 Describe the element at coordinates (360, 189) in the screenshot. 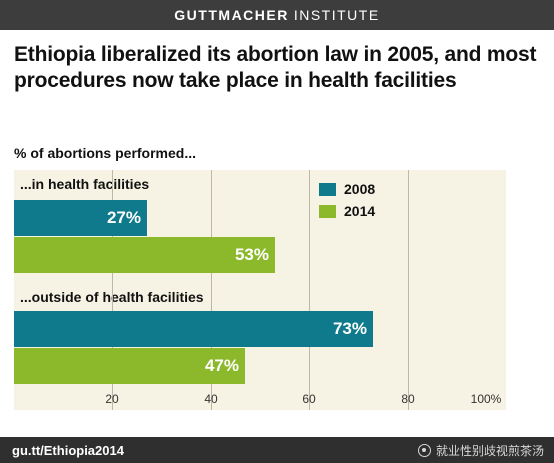

I see `legend-label-2008: 2008` at that location.